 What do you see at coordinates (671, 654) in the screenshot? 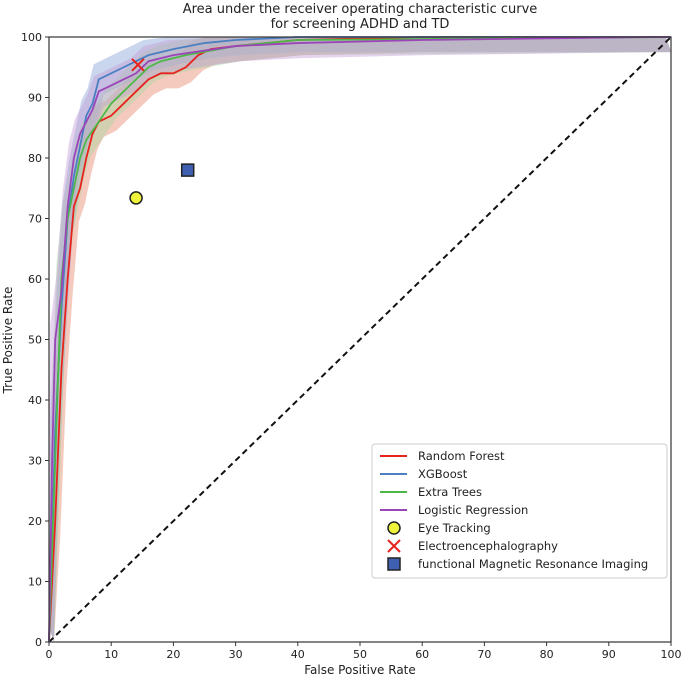
I see `x-tick-label: 100` at bounding box center [671, 654].